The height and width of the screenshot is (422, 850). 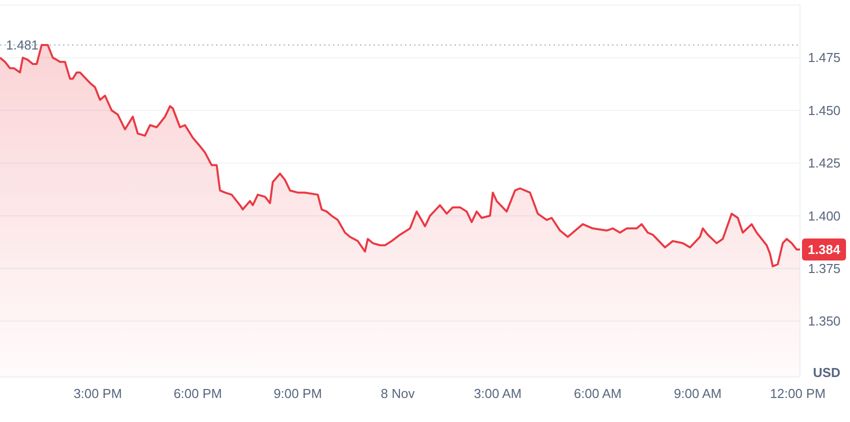 What do you see at coordinates (198, 393) in the screenshot?
I see `x-tick-label: 6:00 PM` at bounding box center [198, 393].